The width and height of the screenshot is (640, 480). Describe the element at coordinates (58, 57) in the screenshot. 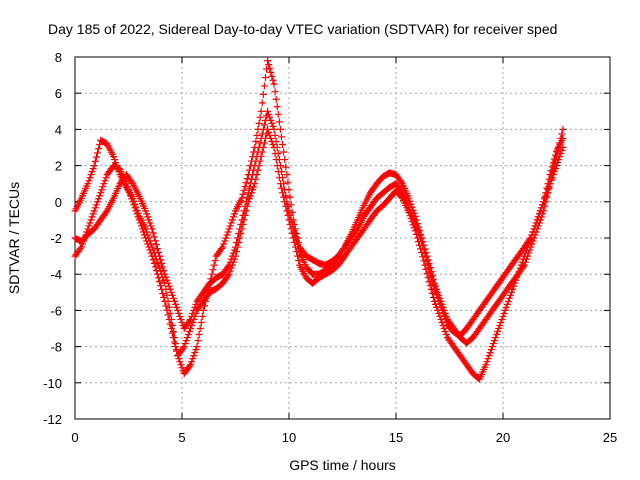

I see `y-tick-label: 8` at that location.